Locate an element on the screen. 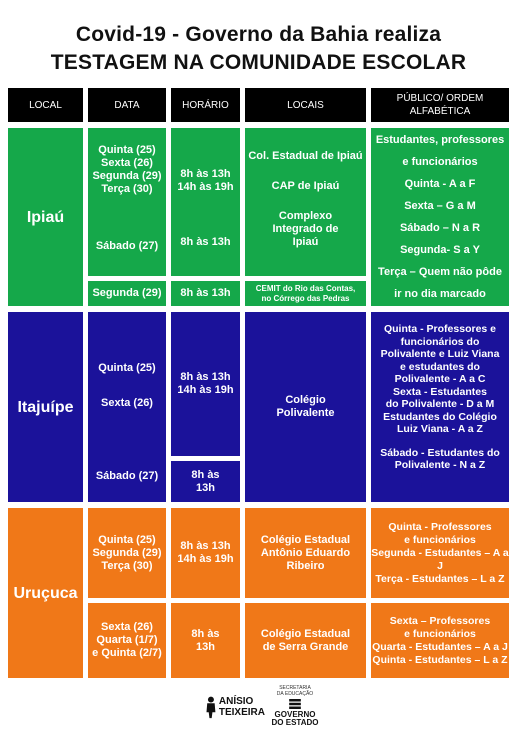  itajuipe-hours: 8h às 13h 14h às 19h is located at coordinates (205, 384).